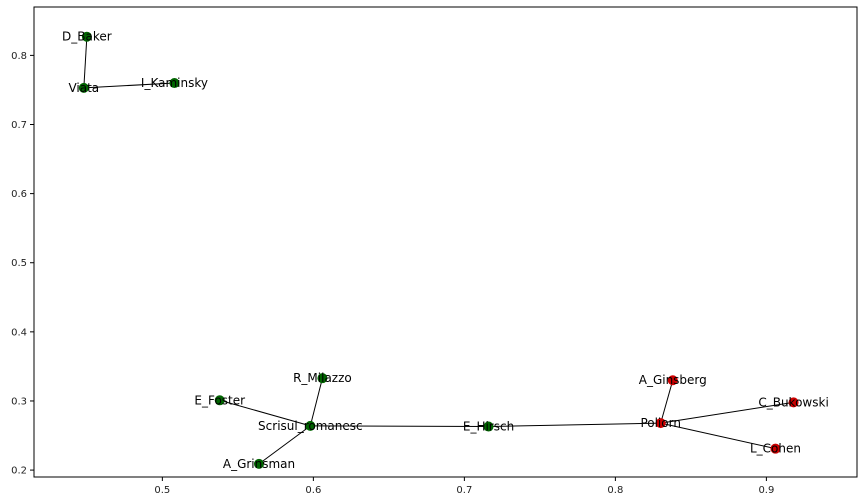  Describe the element at coordinates (766, 490) in the screenshot. I see `x-tick-label: 0.9` at that location.